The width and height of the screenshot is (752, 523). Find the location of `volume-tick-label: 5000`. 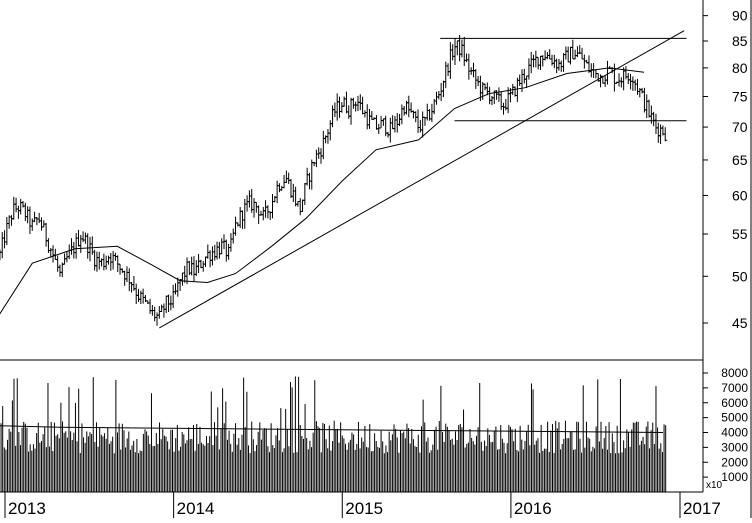

volume-tick-label: 5000 is located at coordinates (734, 418).